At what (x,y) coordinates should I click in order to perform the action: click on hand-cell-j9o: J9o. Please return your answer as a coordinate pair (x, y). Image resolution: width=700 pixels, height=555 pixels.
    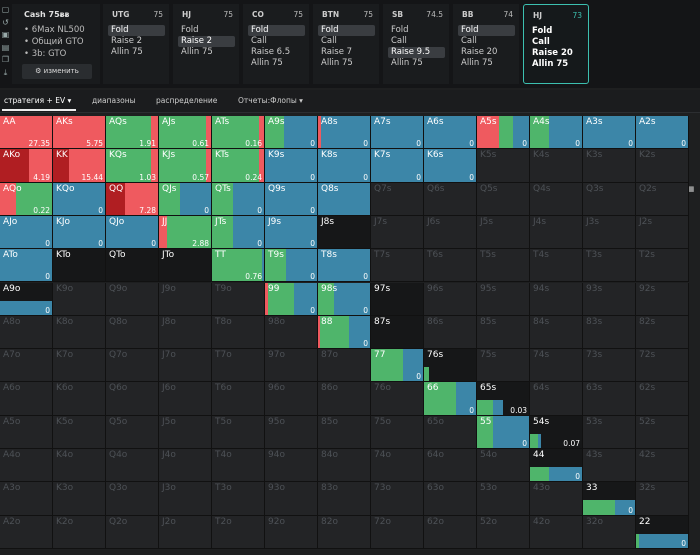
    Looking at the image, I should click on (185, 299).